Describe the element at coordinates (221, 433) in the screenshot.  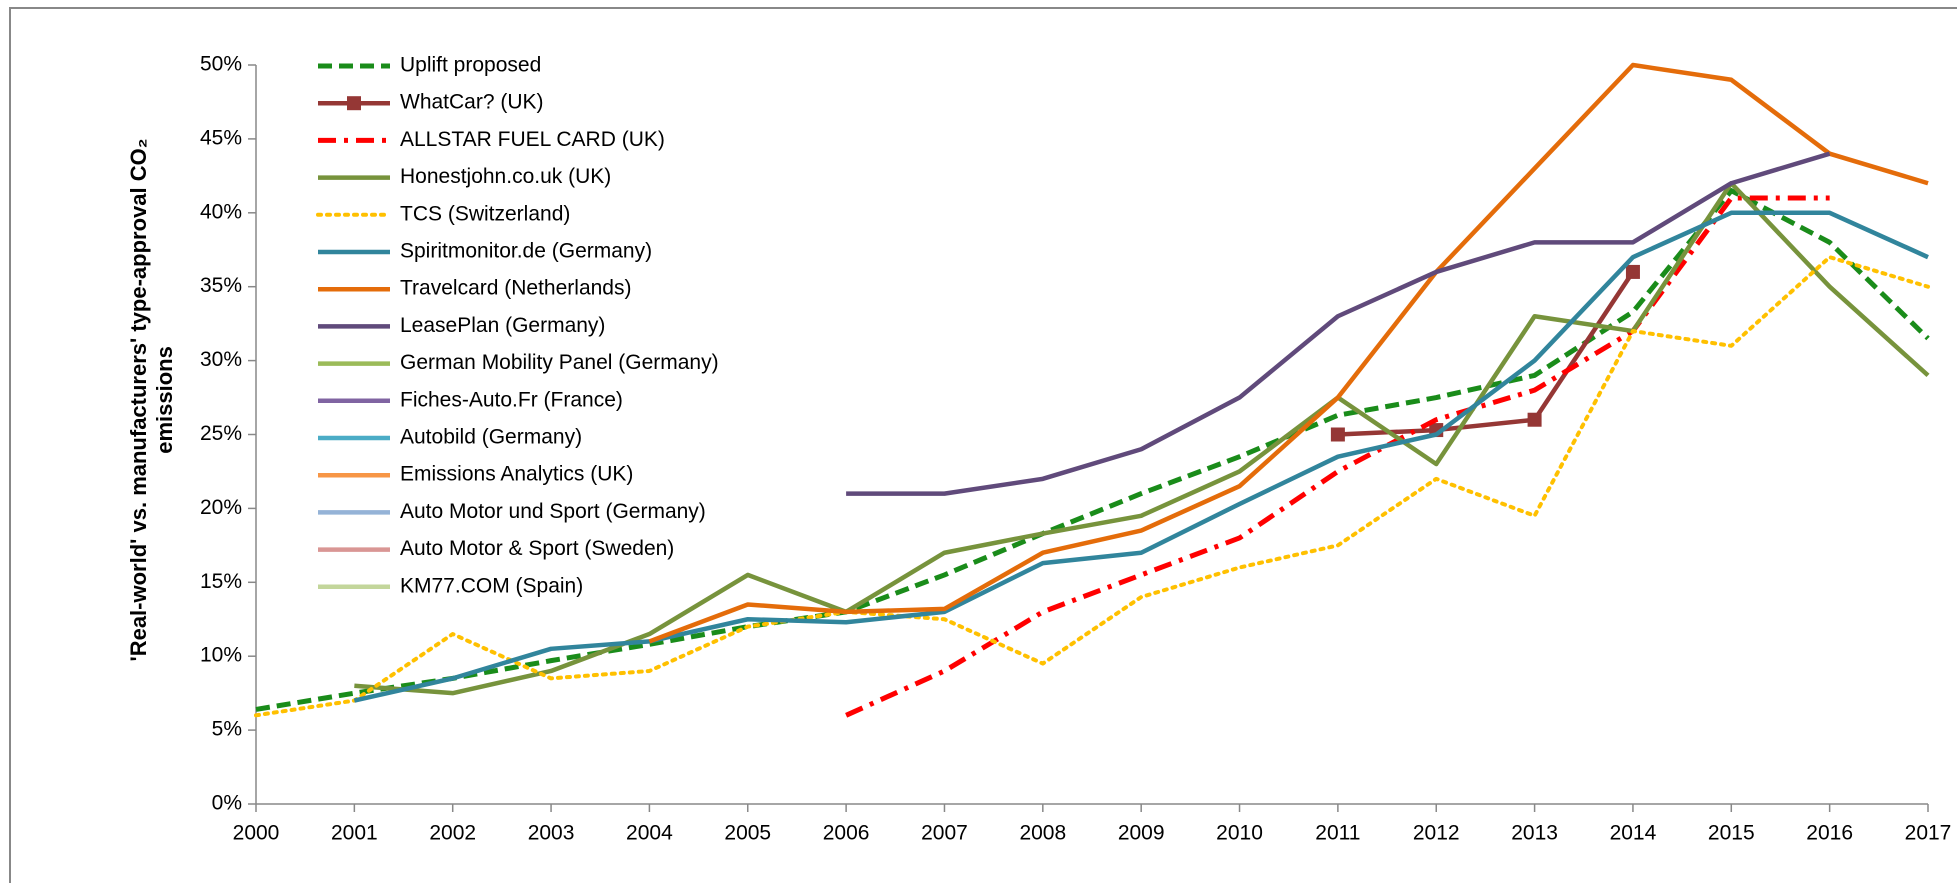
I see `y-tick-label: 25%` at that location.